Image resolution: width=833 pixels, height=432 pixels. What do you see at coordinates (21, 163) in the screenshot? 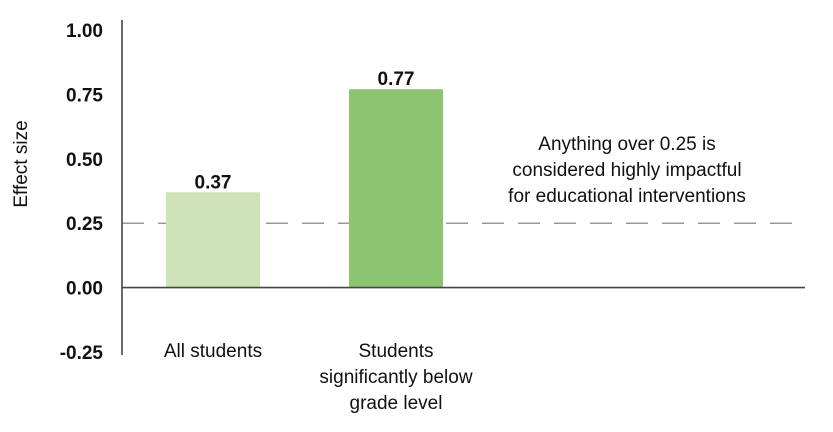
I see `y-axis-label: Effect size` at bounding box center [21, 163].